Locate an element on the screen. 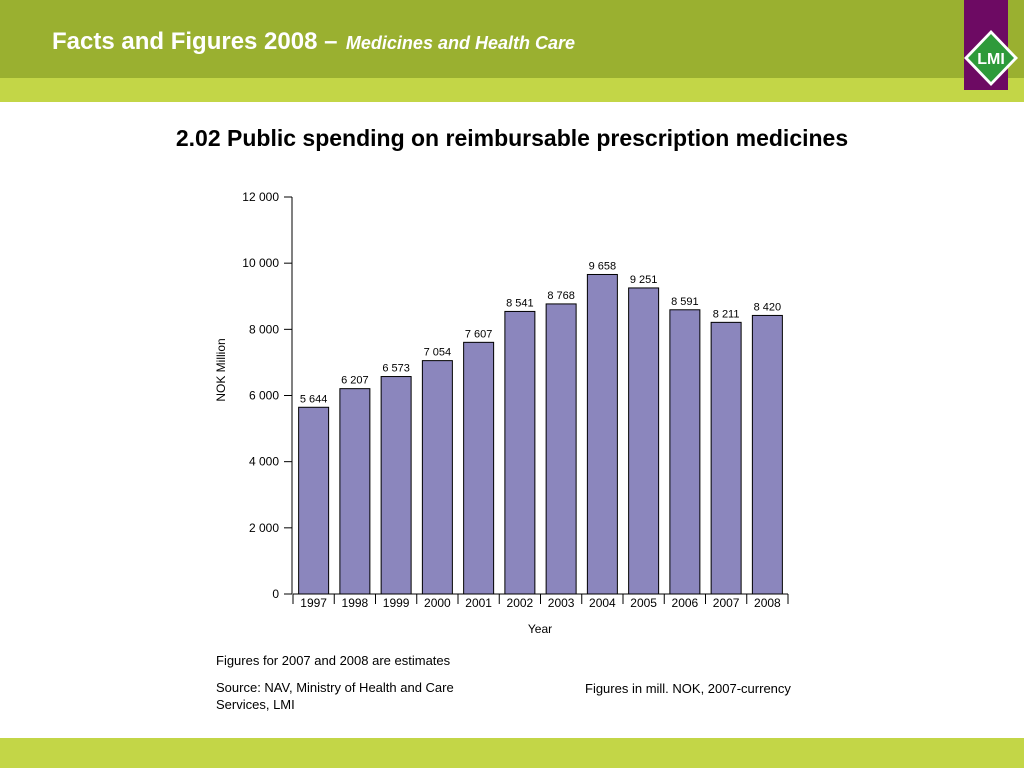 This screenshot has width=1024, height=768. y-tick-label: 12 000 is located at coordinates (260, 197).